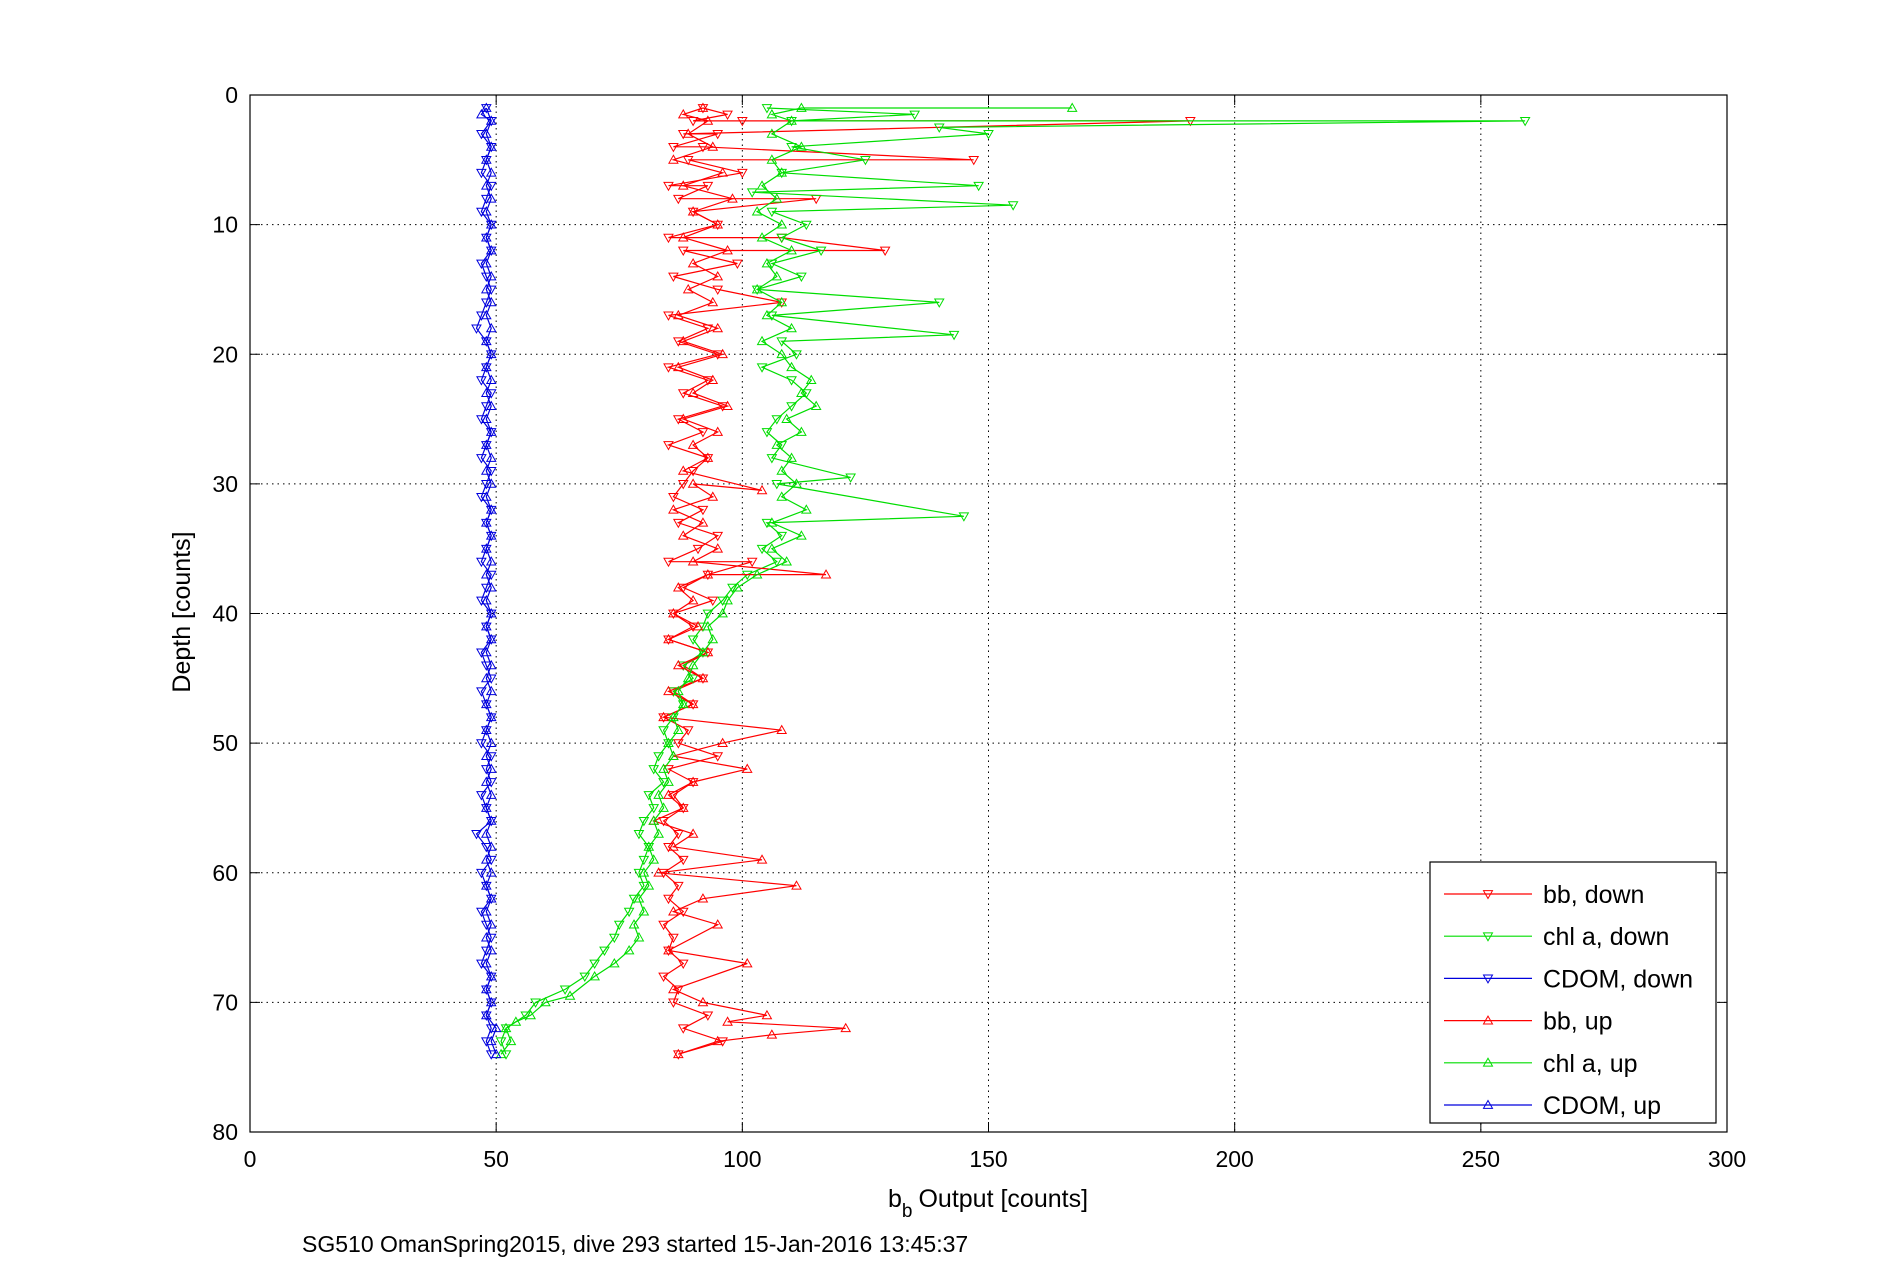 Image resolution: width=1891 pixels, height=1262 pixels. What do you see at coordinates (1602, 1106) in the screenshot?
I see `legend-label: CDOM, up` at bounding box center [1602, 1106].